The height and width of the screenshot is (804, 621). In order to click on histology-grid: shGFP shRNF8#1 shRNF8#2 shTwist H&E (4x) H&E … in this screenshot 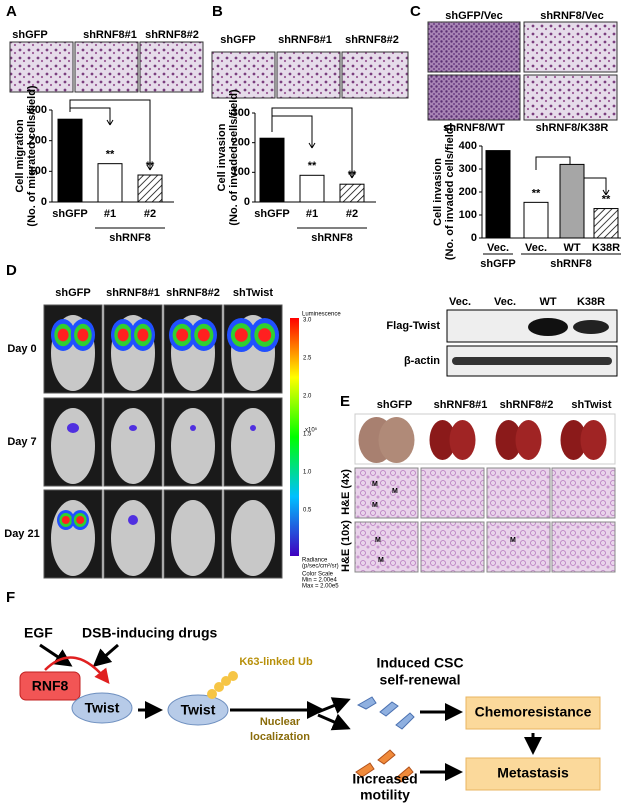, I will do `click(478, 486)`.